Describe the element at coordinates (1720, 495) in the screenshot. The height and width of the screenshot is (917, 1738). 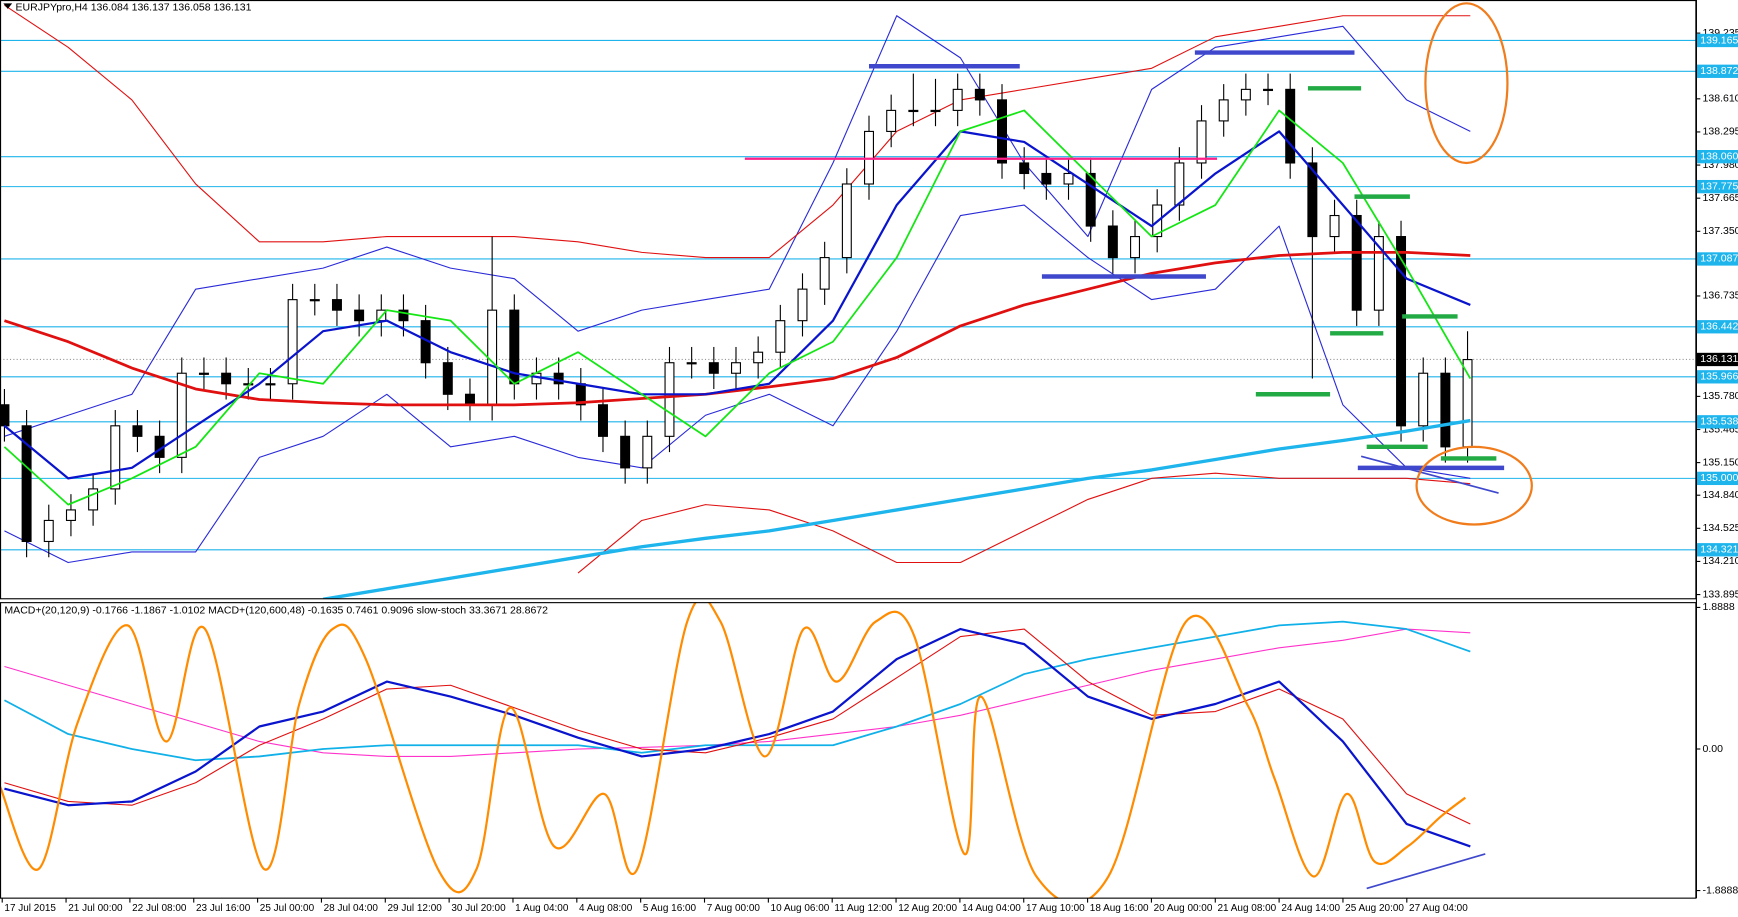
I see `y-tick-label: 134.840` at that location.